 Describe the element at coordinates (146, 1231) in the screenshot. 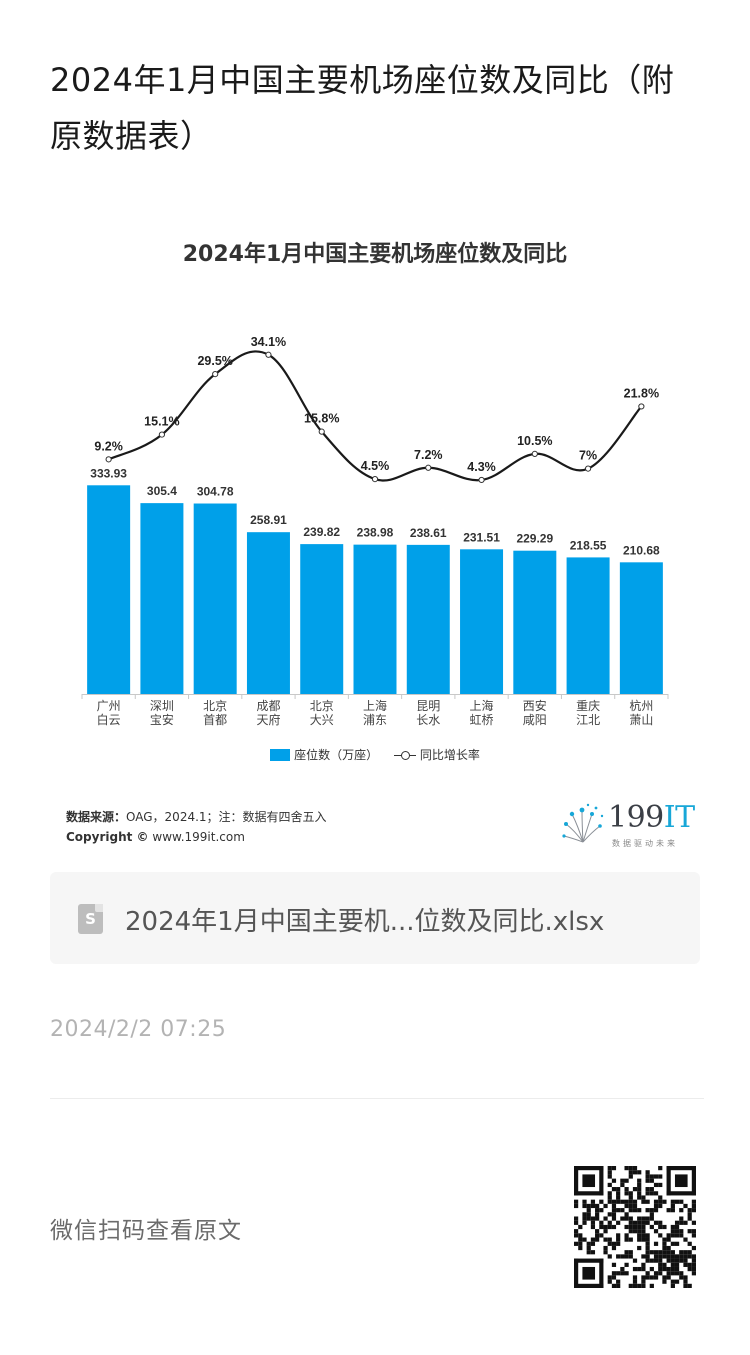

I see `scan-to-view-text: 微信扫码查看原文` at that location.